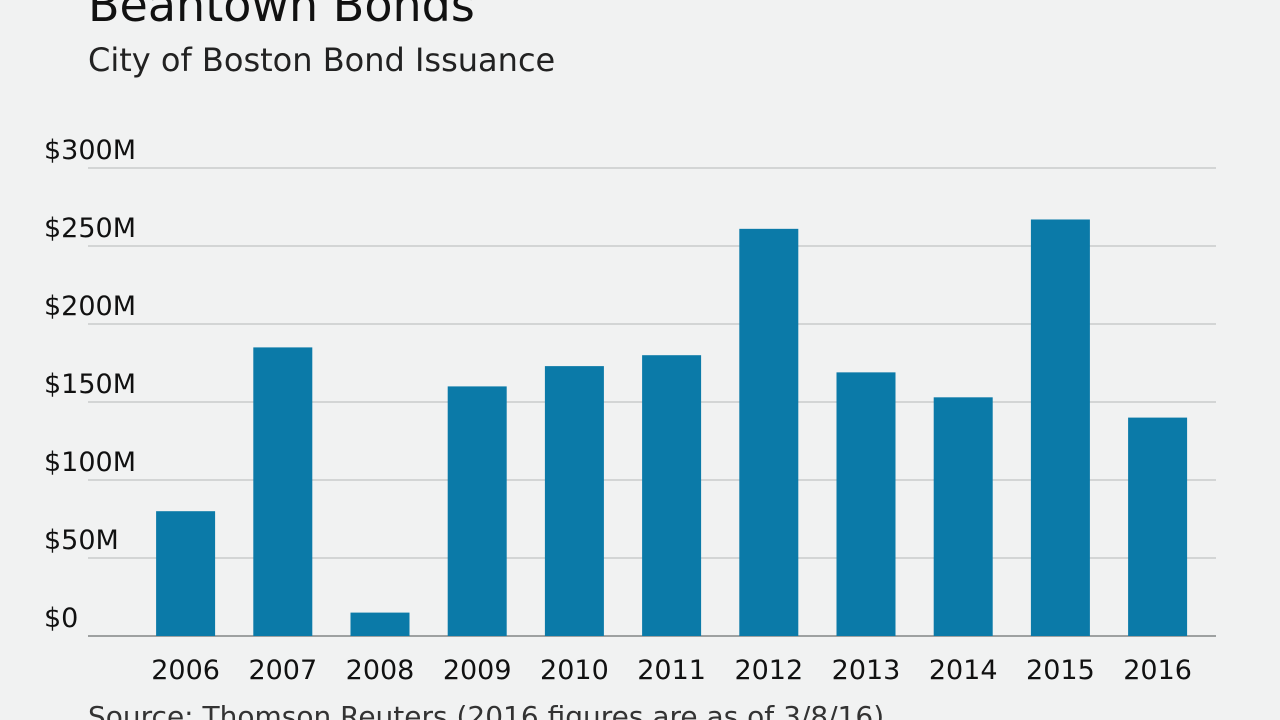 This screenshot has height=720, width=1280. Describe the element at coordinates (185, 670) in the screenshot. I see `x-tick-label: 2006` at that location.